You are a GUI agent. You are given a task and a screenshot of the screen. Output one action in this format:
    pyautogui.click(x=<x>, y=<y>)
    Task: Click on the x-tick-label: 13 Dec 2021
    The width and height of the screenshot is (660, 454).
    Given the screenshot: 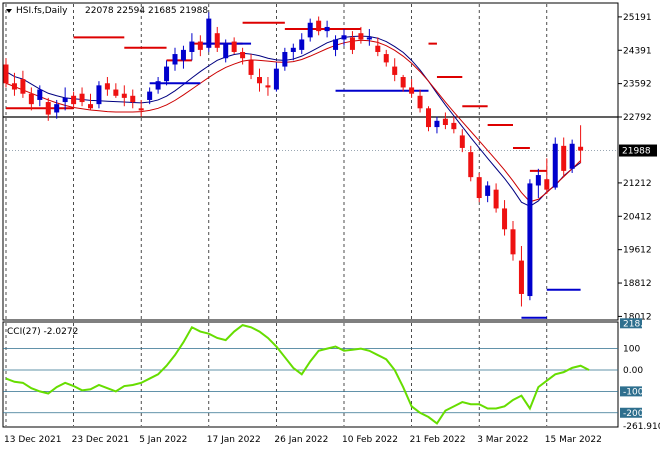 What is the action you would take?
    pyautogui.click(x=33, y=440)
    